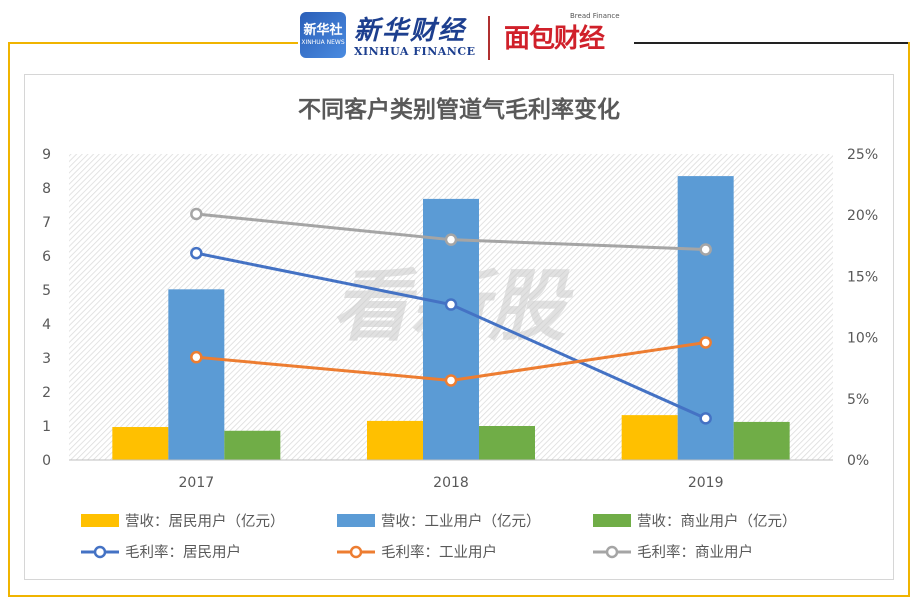 The width and height of the screenshot is (919, 604). What do you see at coordinates (909, 319) in the screenshot?
I see `frame-right` at bounding box center [909, 319].